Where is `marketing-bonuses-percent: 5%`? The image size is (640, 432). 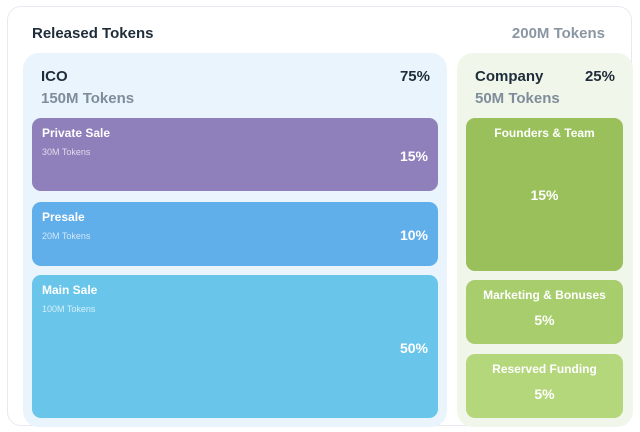 marketing-bonuses-percent: 5% is located at coordinates (544, 320).